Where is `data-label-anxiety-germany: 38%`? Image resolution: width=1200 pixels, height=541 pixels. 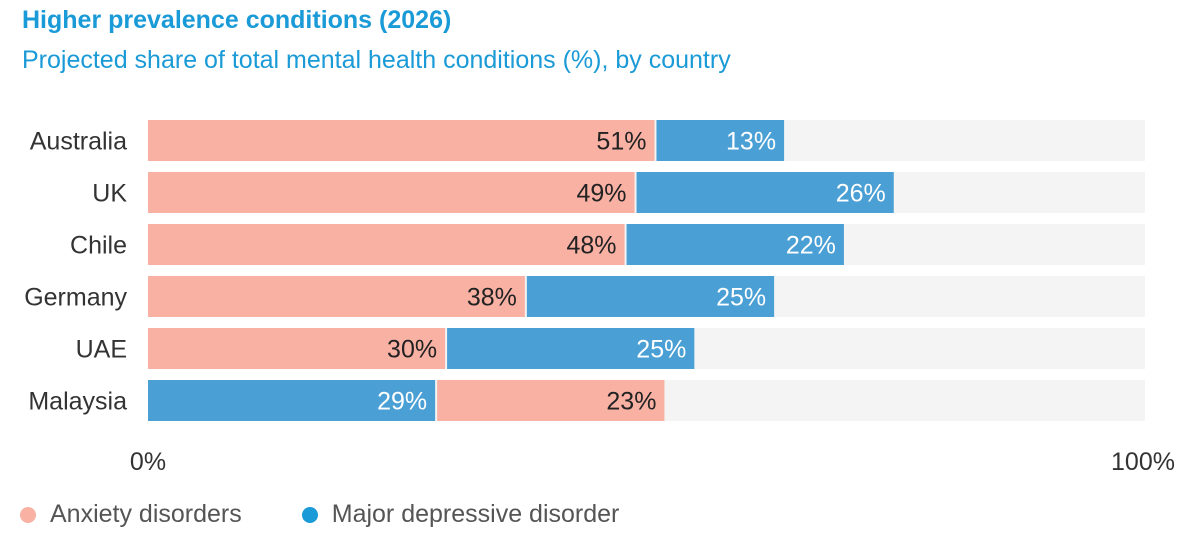 data-label-anxiety-germany: 38% is located at coordinates (492, 298).